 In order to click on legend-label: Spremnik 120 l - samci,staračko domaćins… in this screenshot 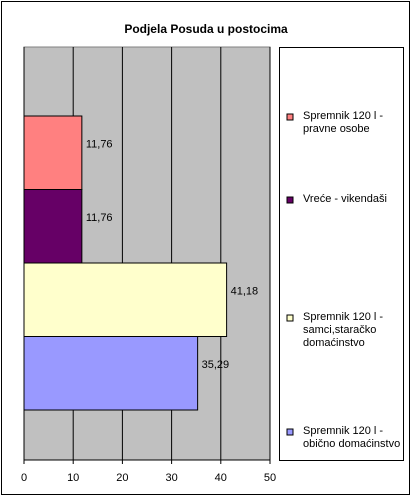, I will do `click(343, 330)`.